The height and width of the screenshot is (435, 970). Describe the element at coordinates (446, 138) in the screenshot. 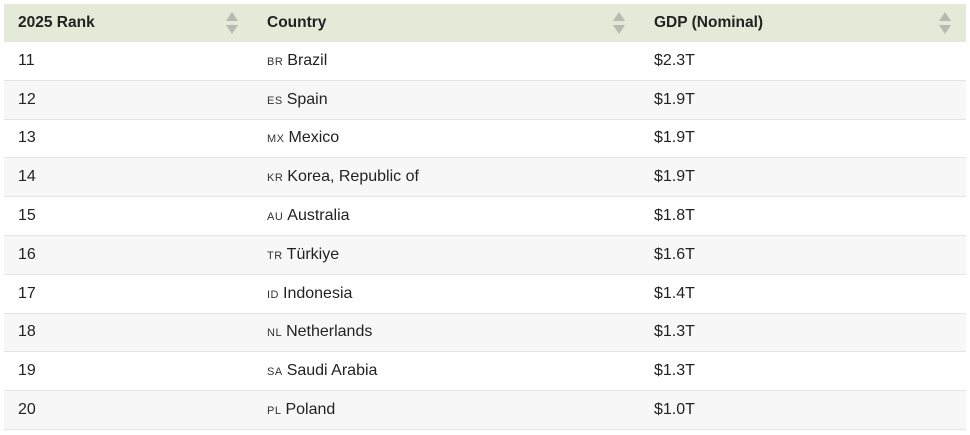

I see `country-cell: MX Mexico` at that location.